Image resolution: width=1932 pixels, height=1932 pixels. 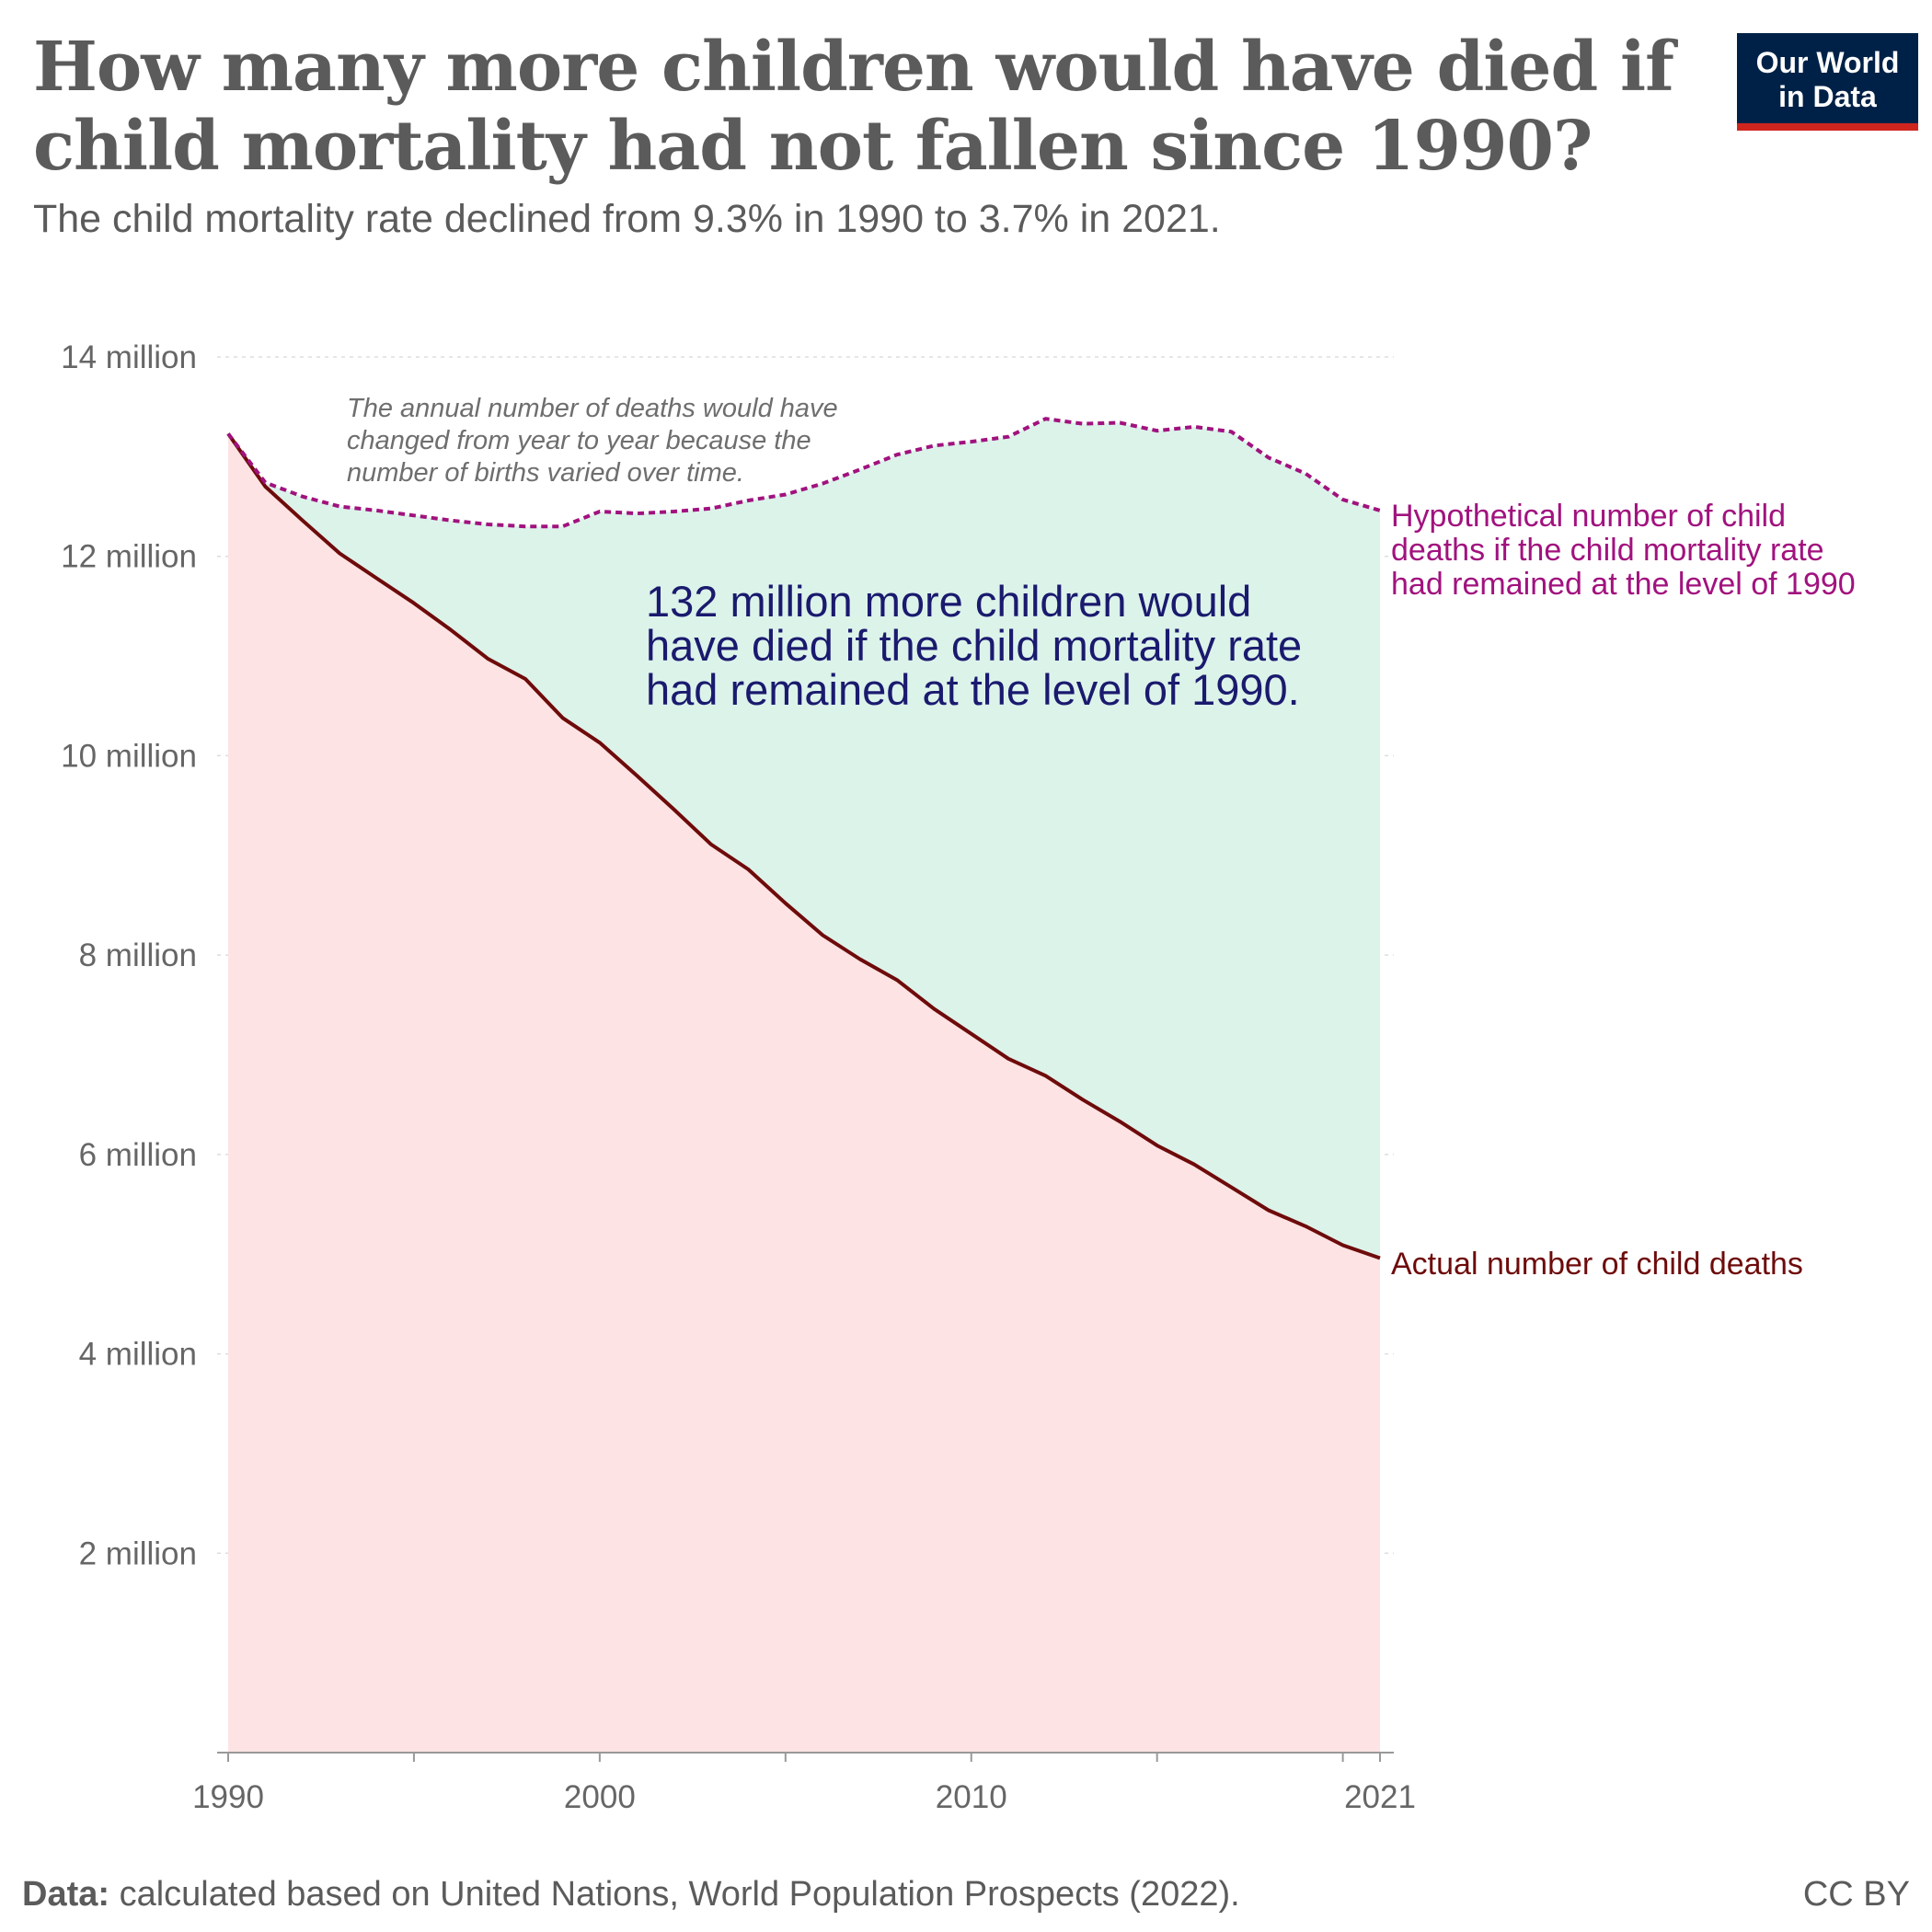 What do you see at coordinates (66, 1894) in the screenshot?
I see `data-source-label: Data:` at bounding box center [66, 1894].